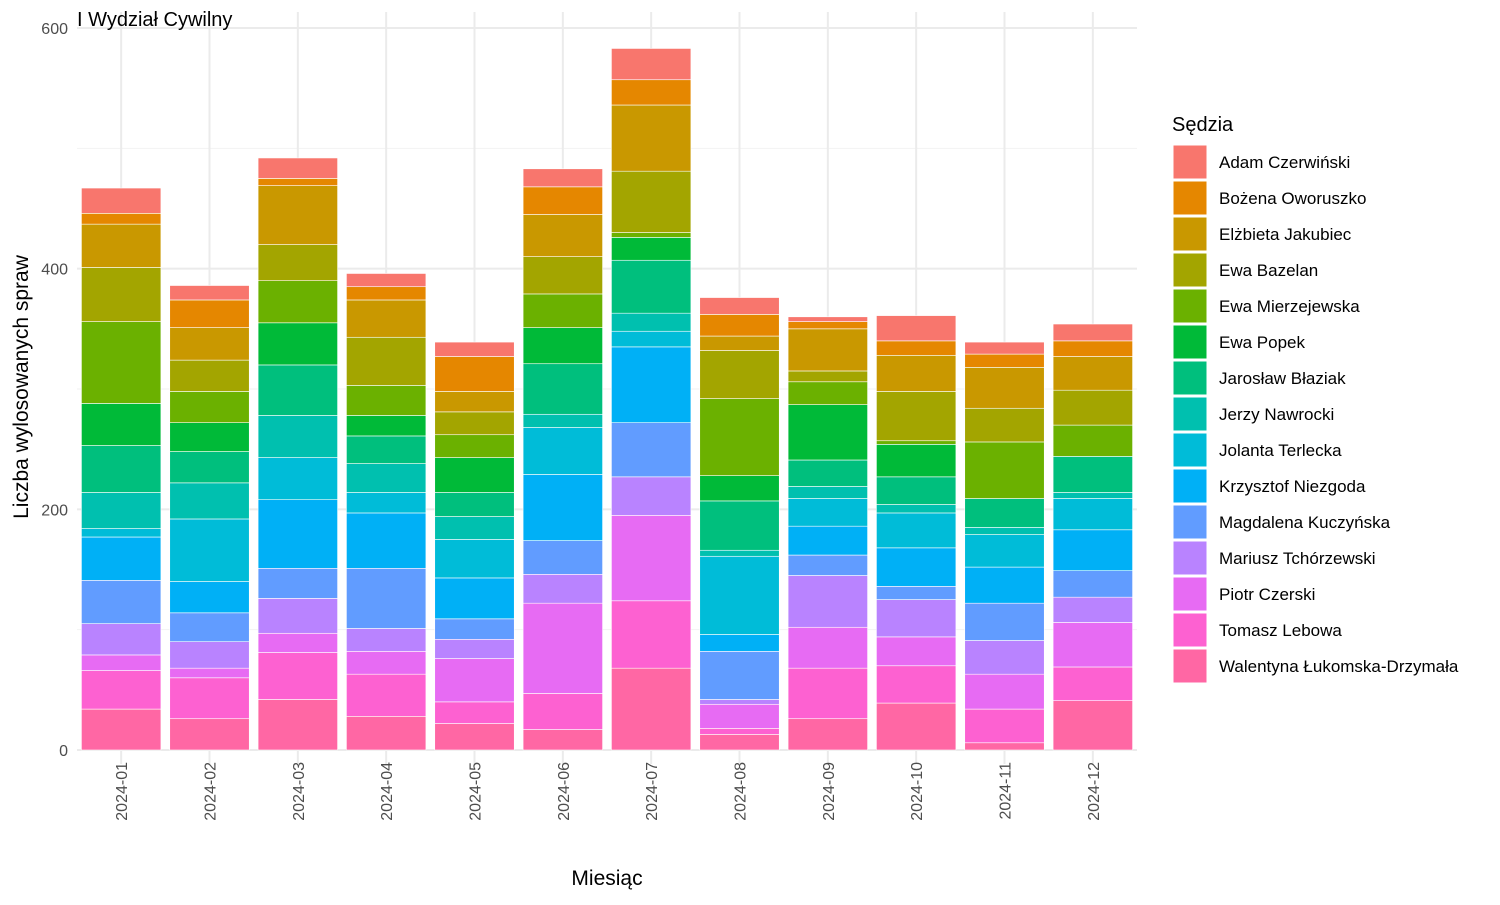 The height and width of the screenshot is (905, 1500). What do you see at coordinates (1269, 198) in the screenshot?
I see `legend-item: Bożena Oworuszko` at bounding box center [1269, 198].